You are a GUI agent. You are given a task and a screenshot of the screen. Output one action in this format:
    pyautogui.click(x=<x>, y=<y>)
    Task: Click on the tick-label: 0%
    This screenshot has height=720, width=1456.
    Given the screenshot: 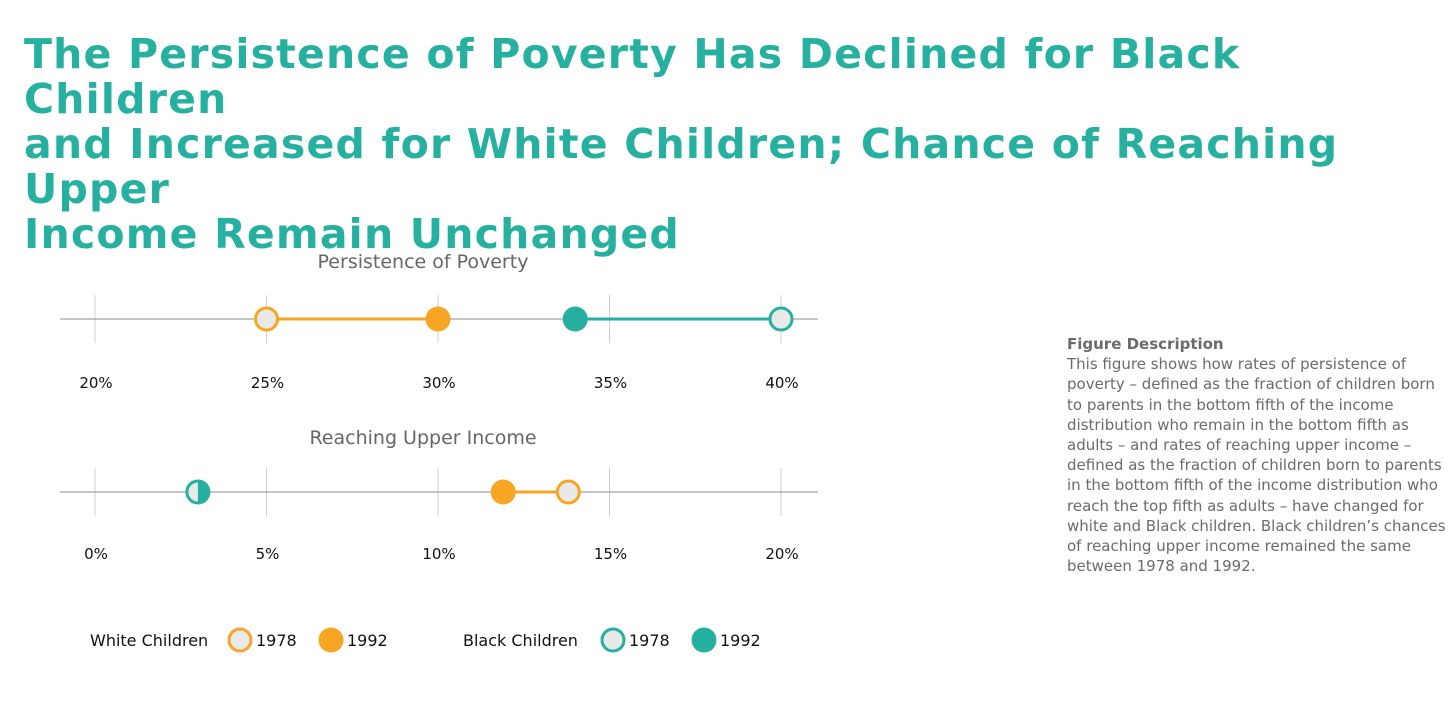 What is the action you would take?
    pyautogui.click(x=96, y=554)
    